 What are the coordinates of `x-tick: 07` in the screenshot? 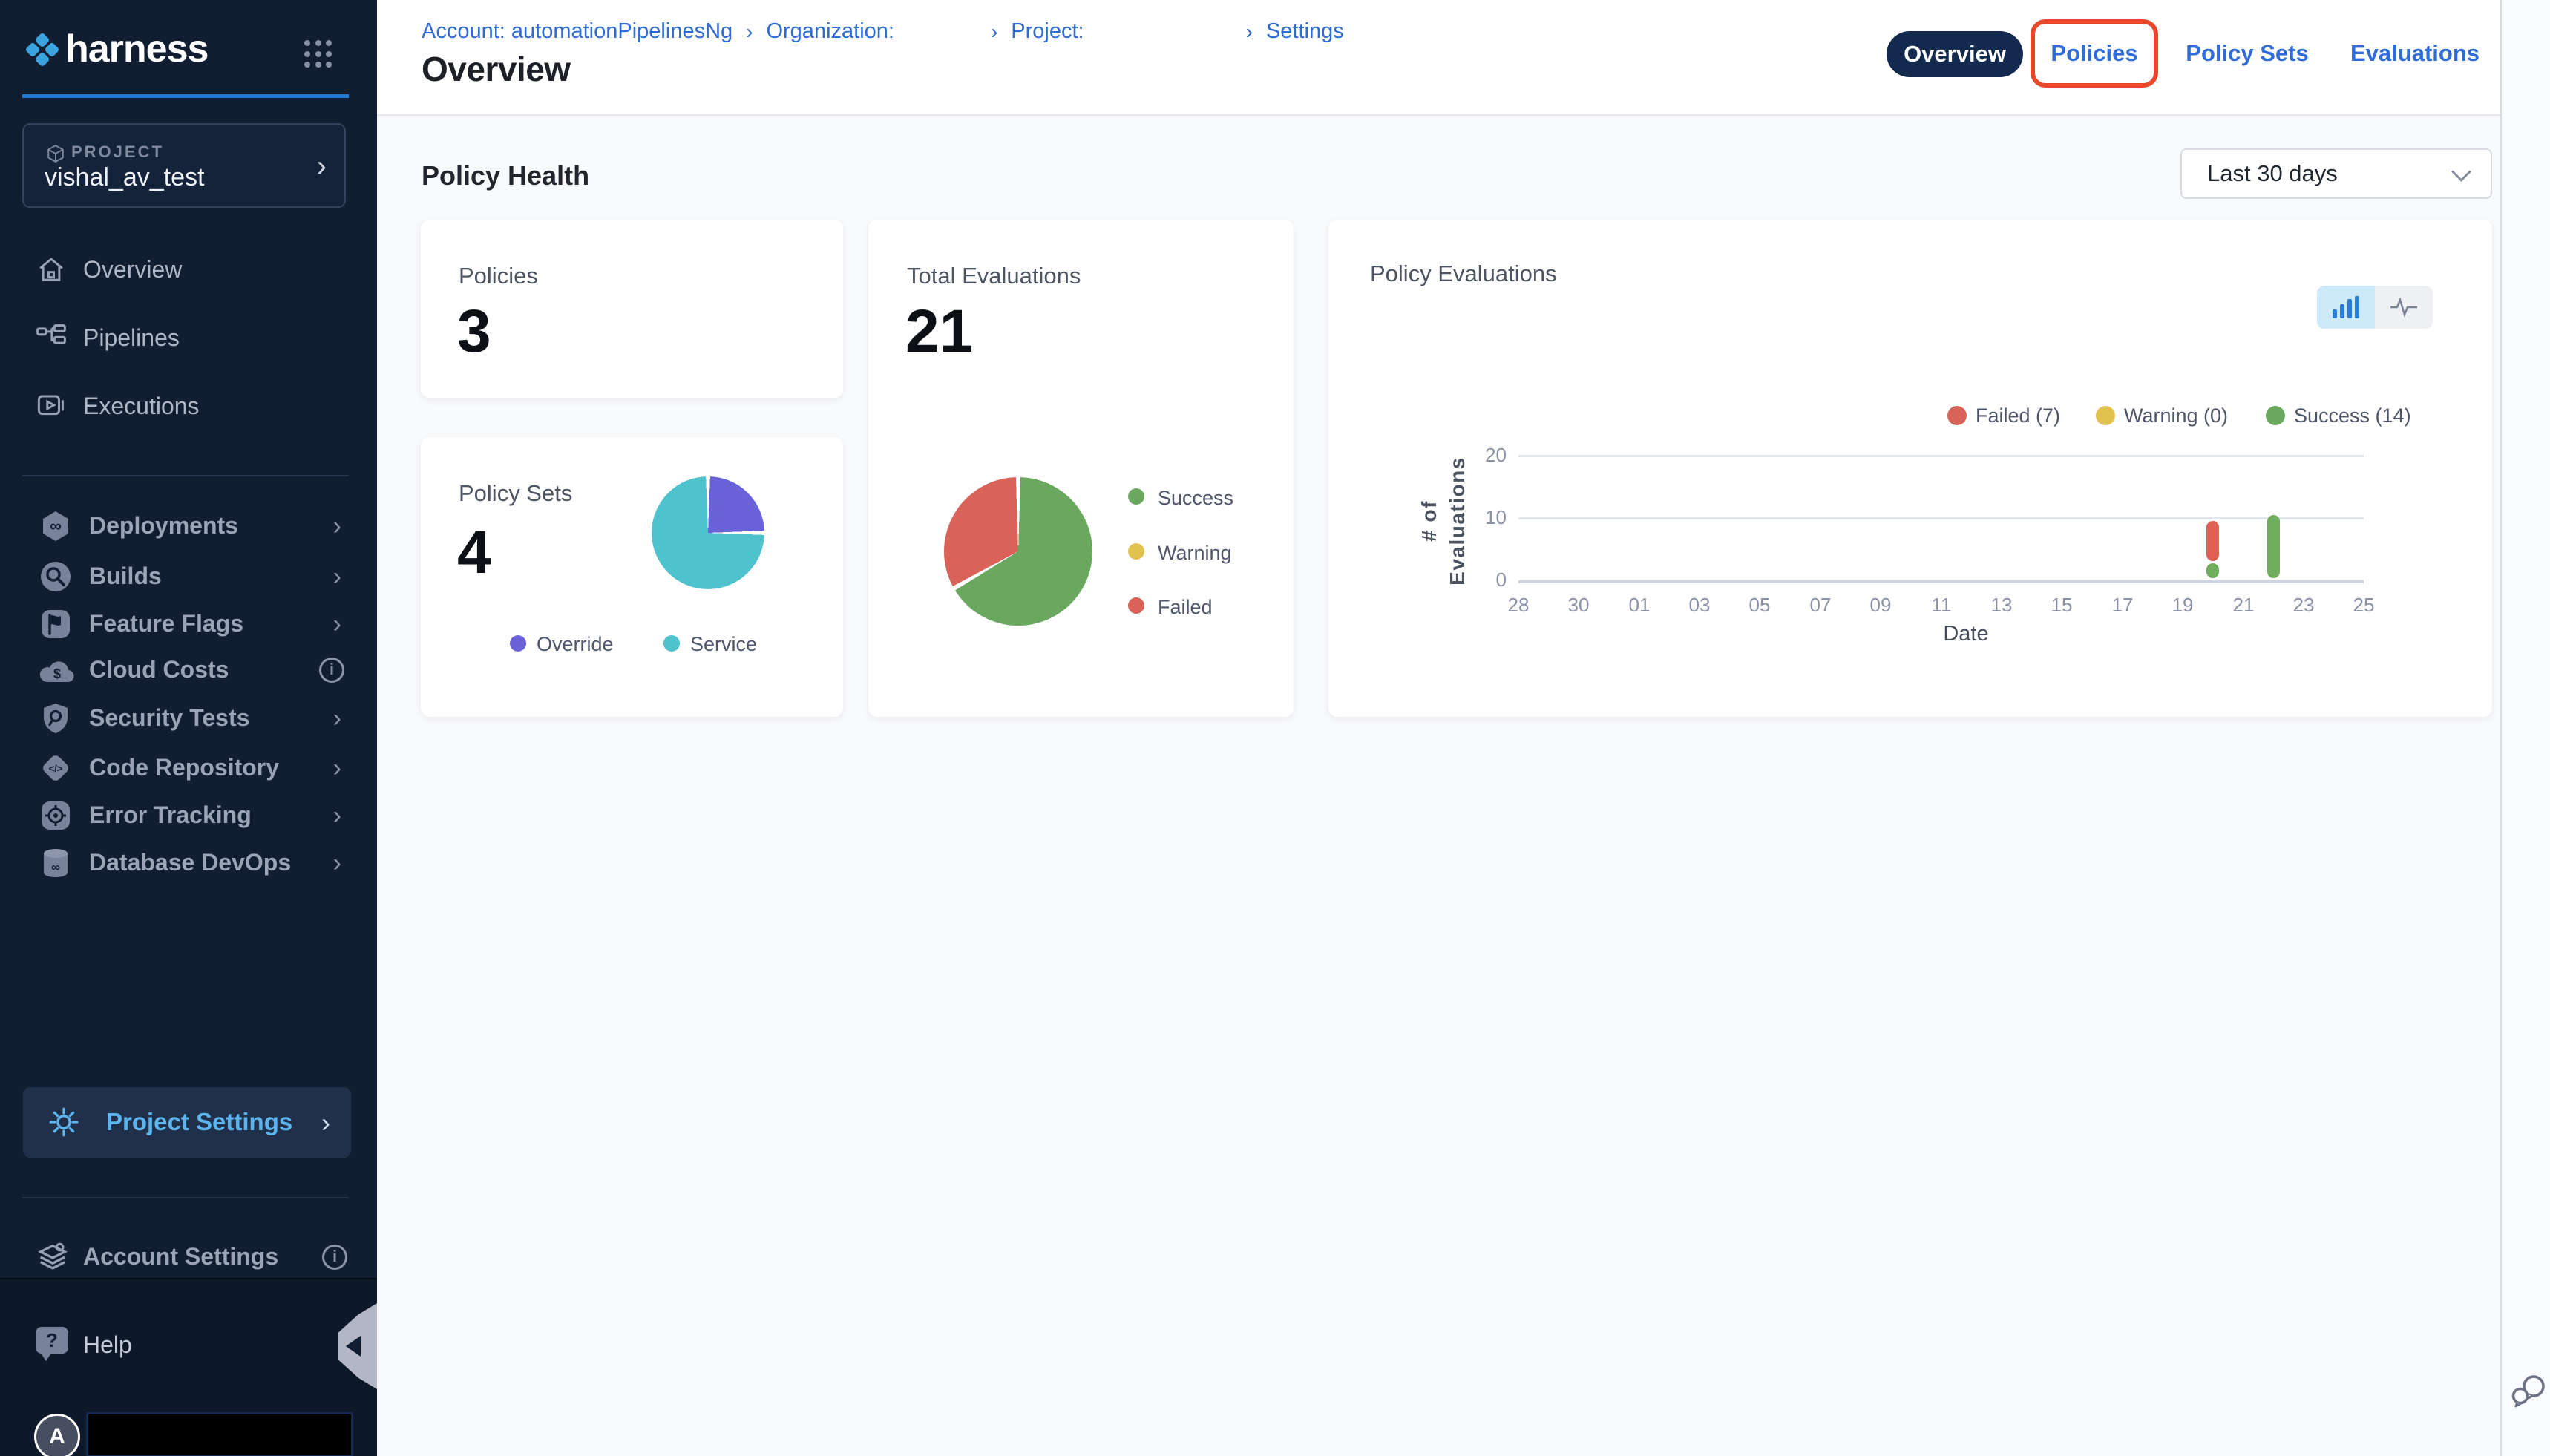 It's located at (1820, 605).